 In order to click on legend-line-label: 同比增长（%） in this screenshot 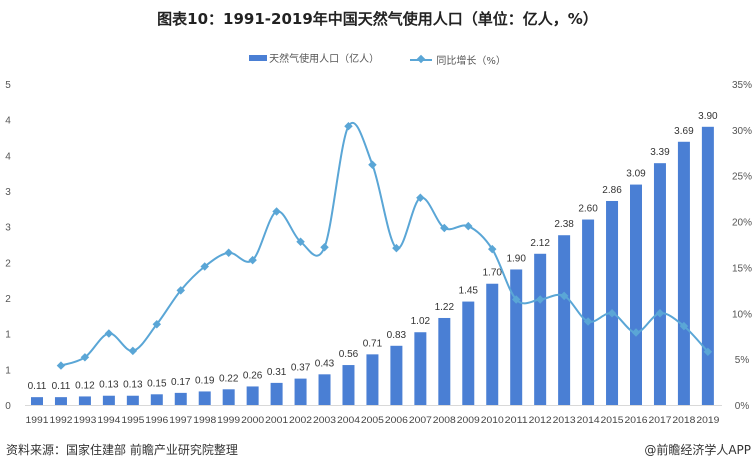, I will do `click(471, 61)`.